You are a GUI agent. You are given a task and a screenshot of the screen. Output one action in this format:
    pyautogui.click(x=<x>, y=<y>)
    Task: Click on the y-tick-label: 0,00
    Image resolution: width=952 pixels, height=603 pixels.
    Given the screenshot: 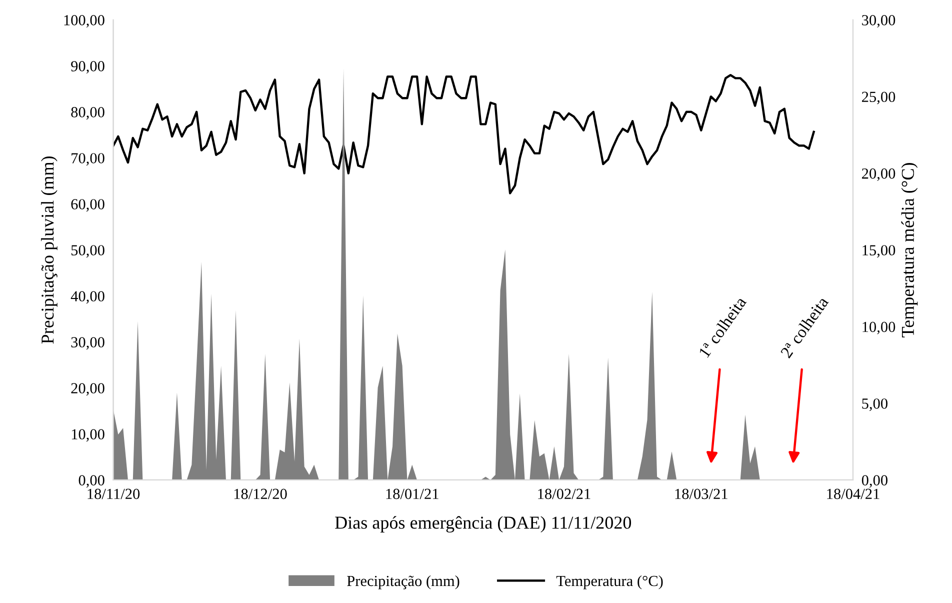 What is the action you would take?
    pyautogui.click(x=91, y=481)
    